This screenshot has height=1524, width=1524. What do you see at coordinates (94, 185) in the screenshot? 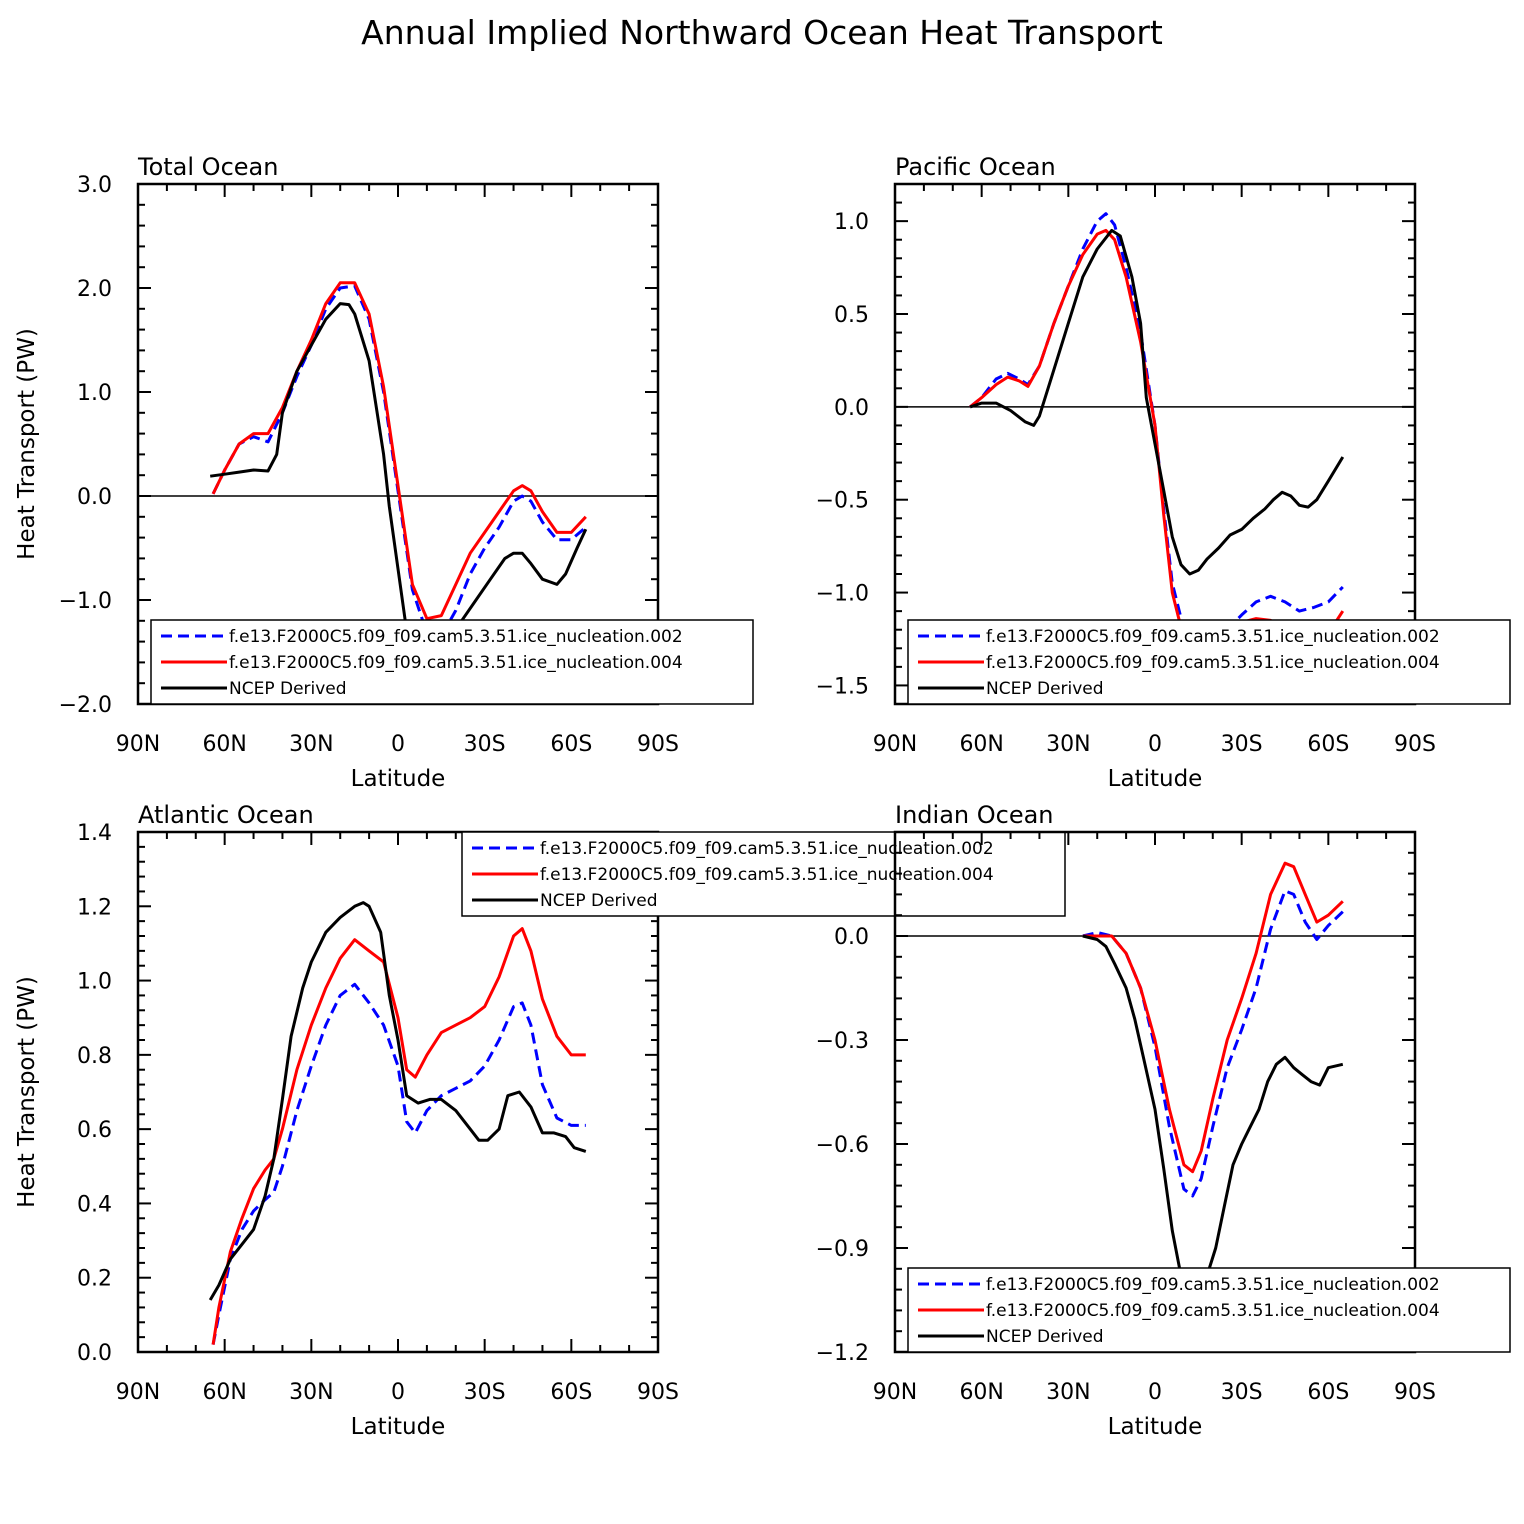
I see `y-tick-label: 3.0` at bounding box center [94, 185].